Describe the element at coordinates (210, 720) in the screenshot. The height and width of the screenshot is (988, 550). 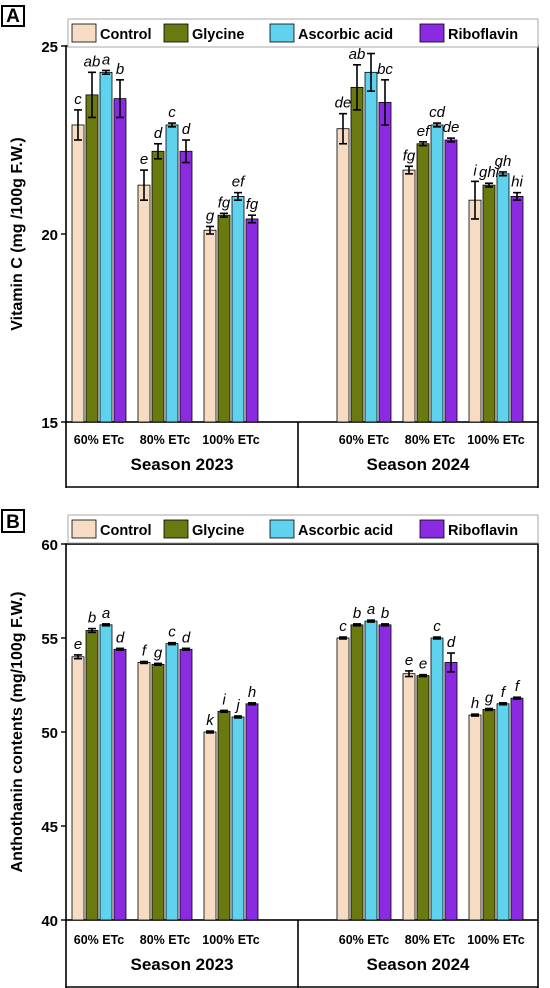
I see `significance-letter: k` at that location.